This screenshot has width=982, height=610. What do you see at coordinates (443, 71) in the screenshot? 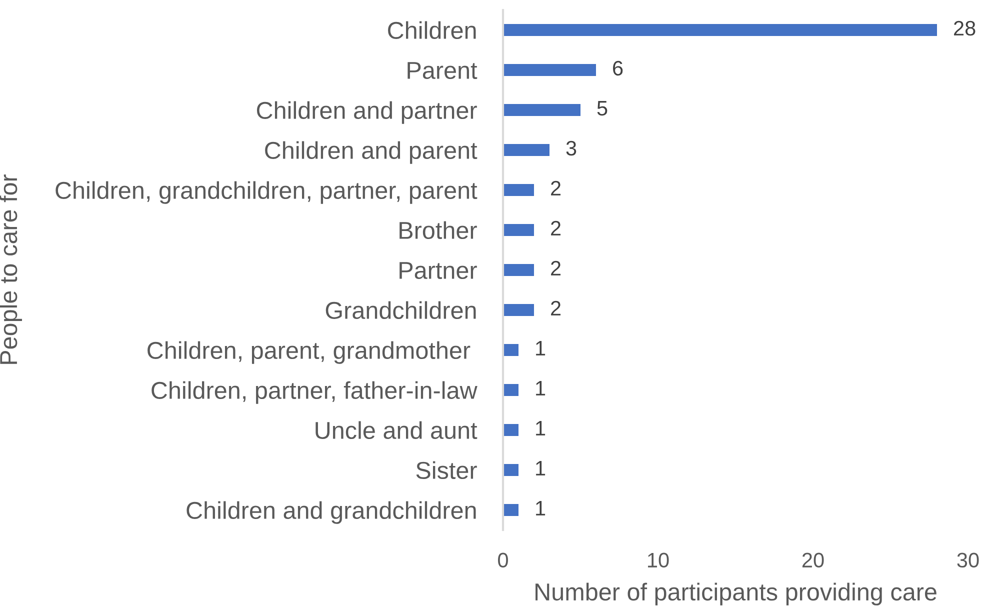
I see `y-tick-label: Parent` at bounding box center [443, 71].